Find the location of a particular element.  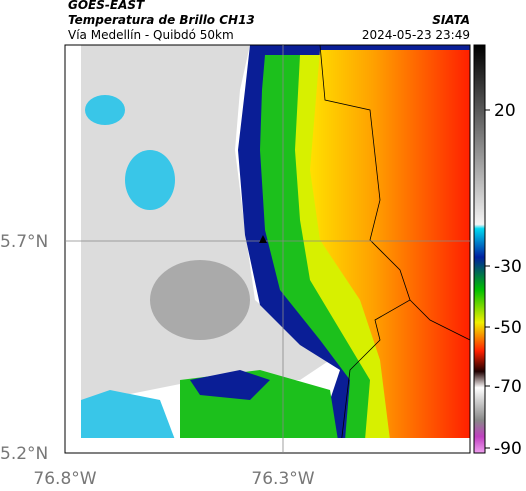

colorbar-label: -90 is located at coordinates (508, 449).